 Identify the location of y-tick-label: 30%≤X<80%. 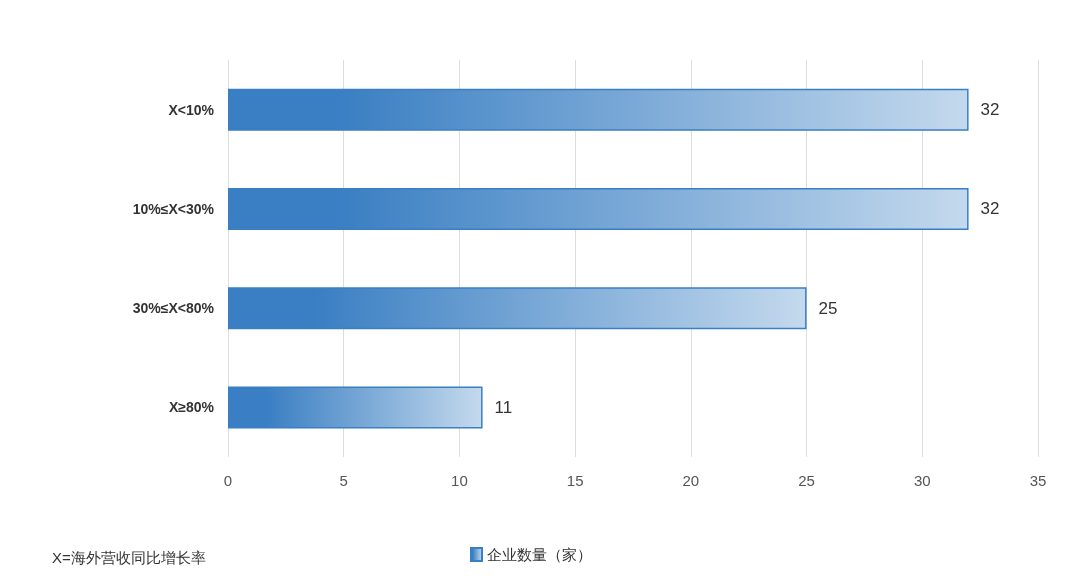
(173, 308).